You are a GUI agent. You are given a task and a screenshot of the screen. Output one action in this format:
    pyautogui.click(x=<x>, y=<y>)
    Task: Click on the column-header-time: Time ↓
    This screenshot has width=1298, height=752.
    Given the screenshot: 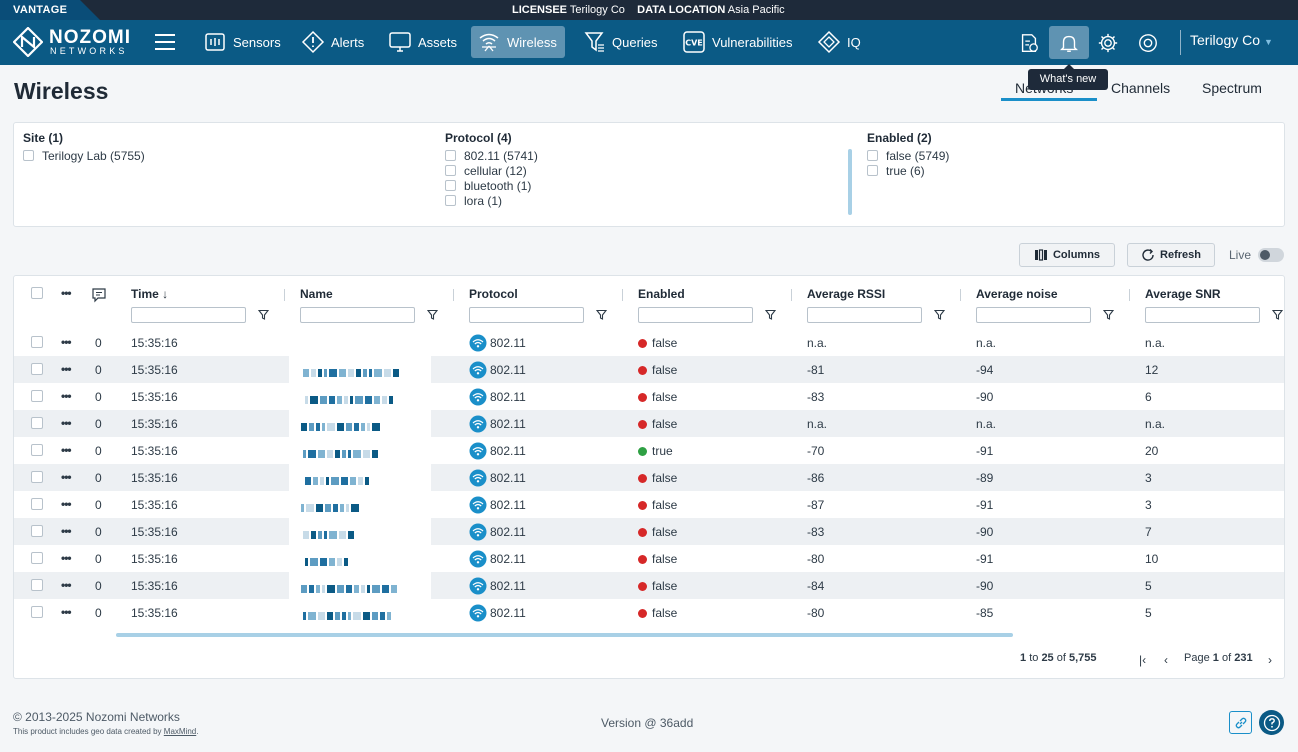 What is the action you would take?
    pyautogui.click(x=149, y=294)
    